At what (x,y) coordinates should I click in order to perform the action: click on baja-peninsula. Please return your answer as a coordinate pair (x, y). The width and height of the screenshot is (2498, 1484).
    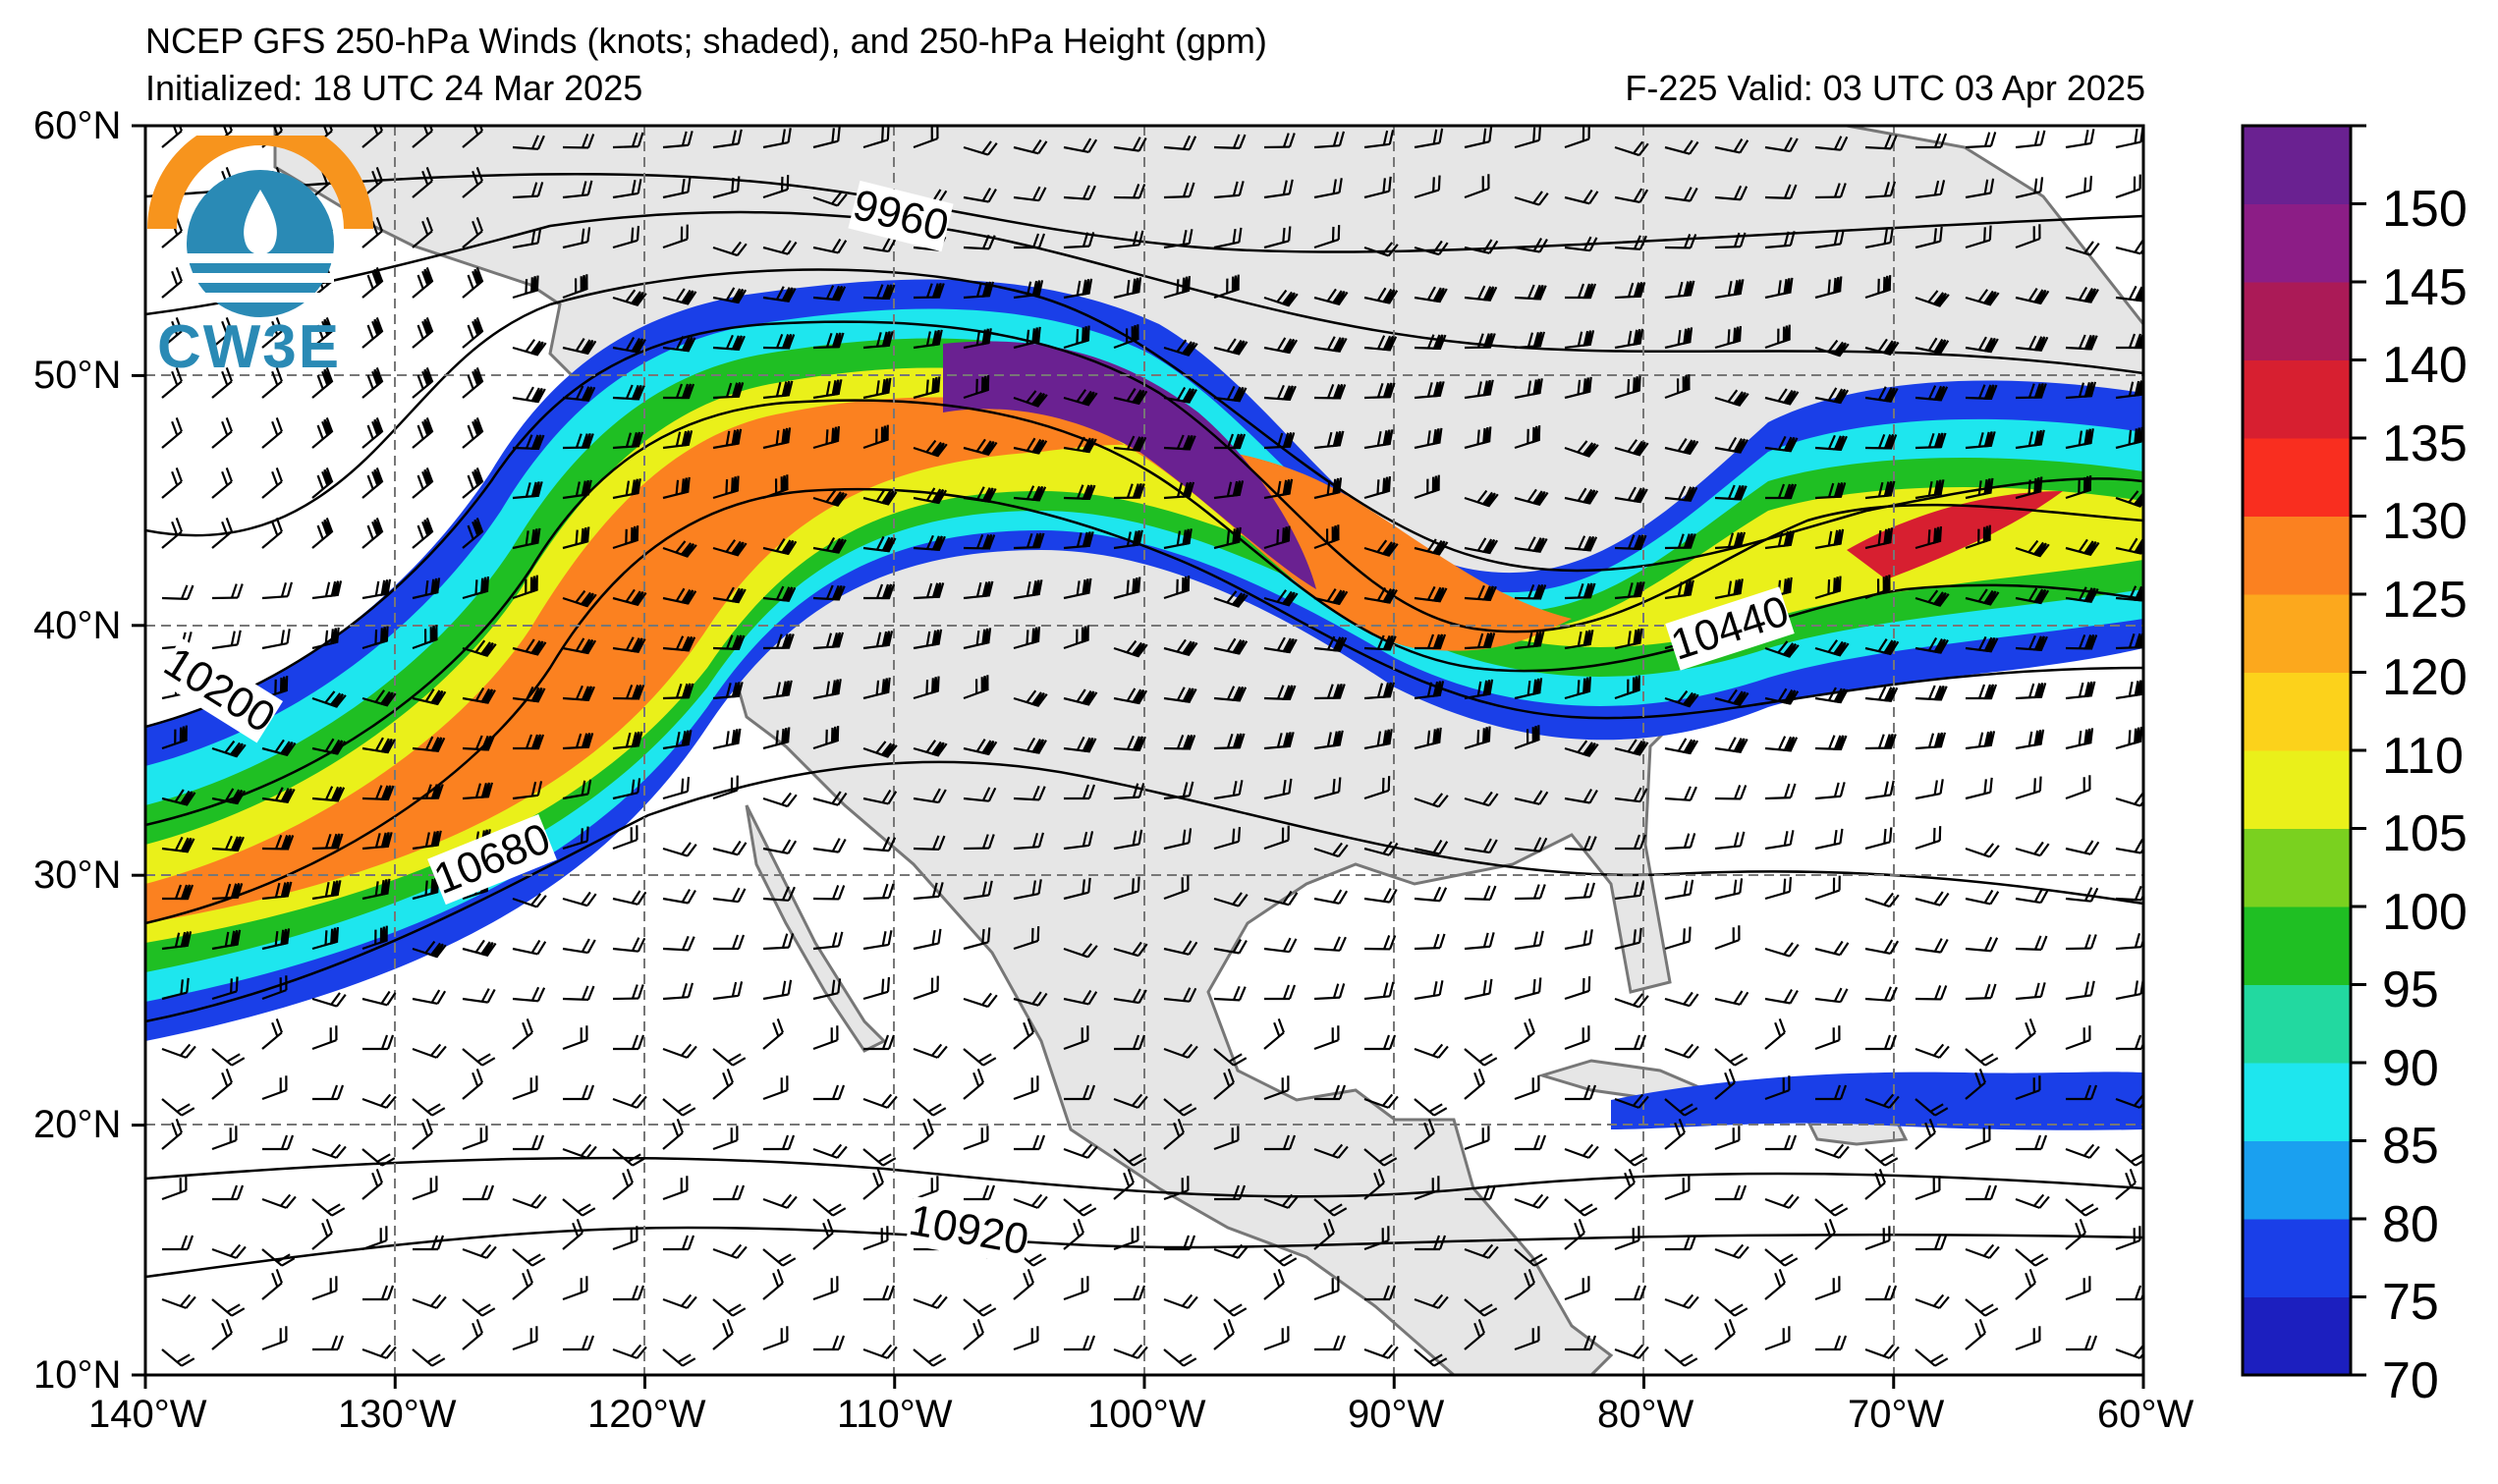
    Looking at the image, I should click on (816, 928).